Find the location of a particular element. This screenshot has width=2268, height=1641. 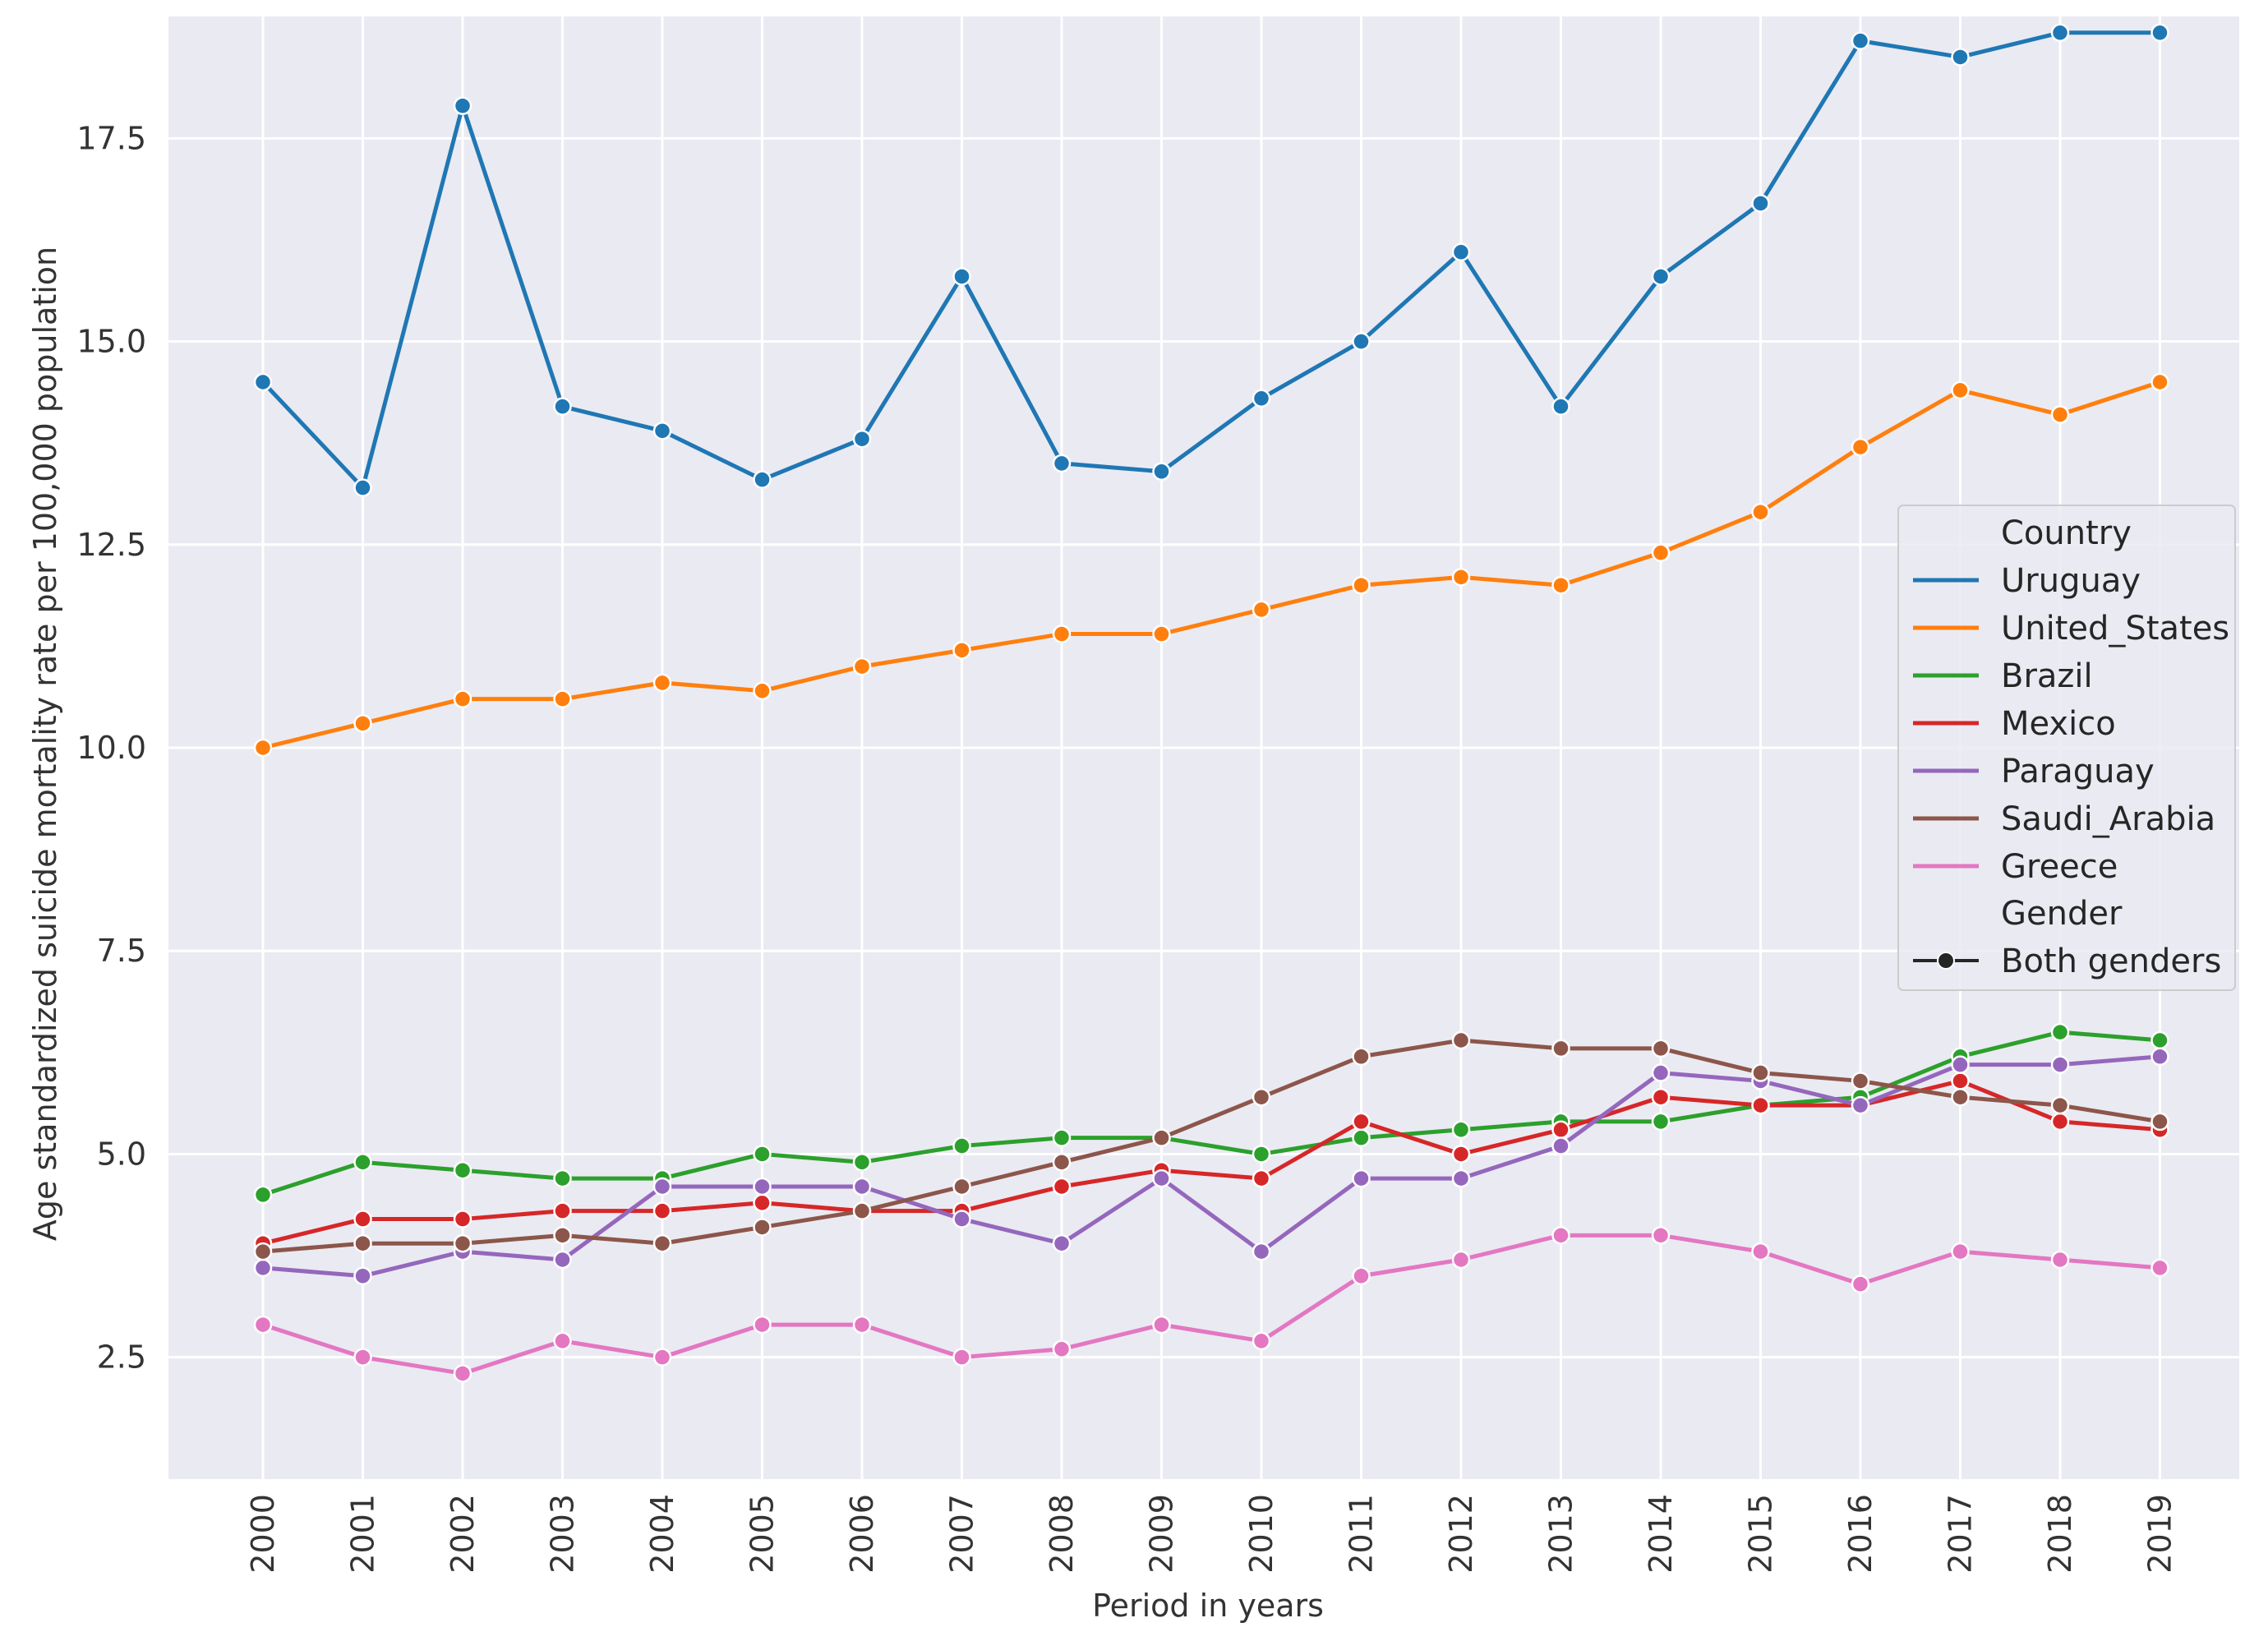

data-point-greece-2014 is located at coordinates (1661, 1235).